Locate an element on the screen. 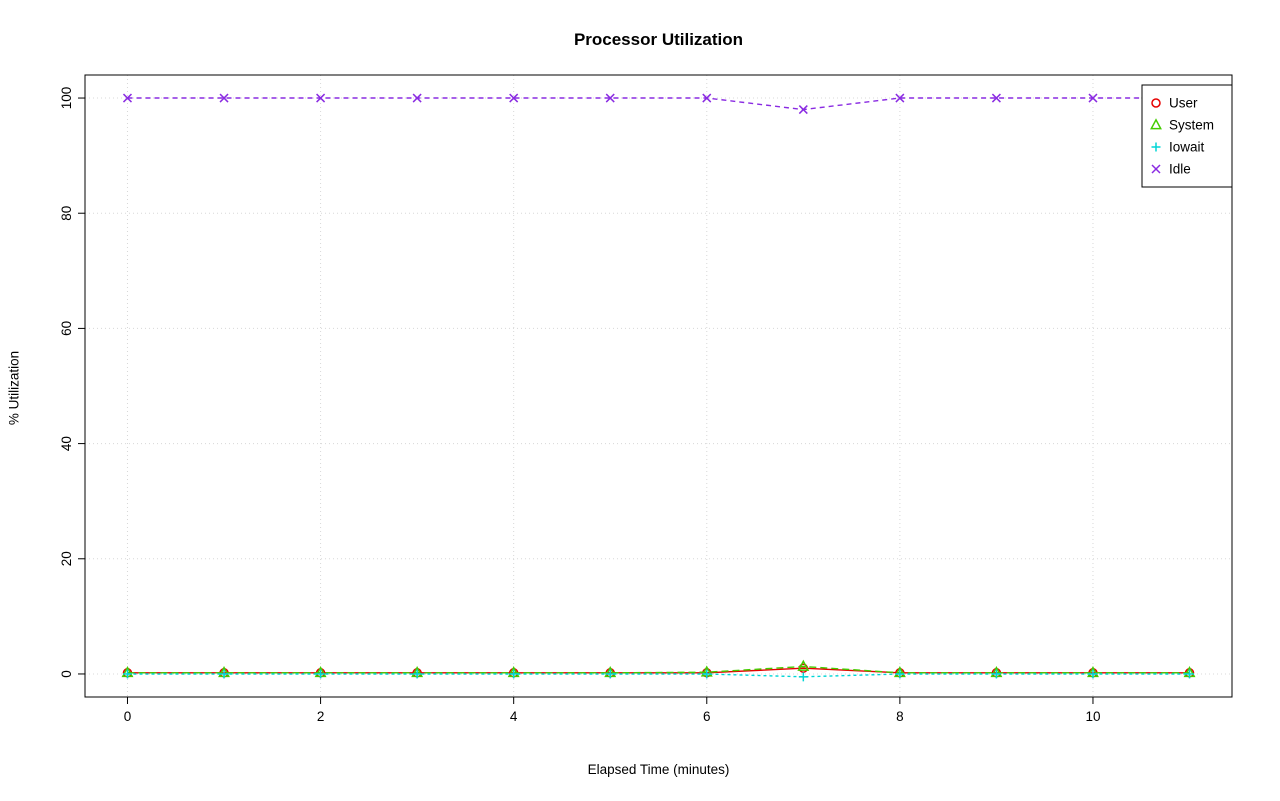 This screenshot has width=1280, height=801. legend-label-iowait: Iowait is located at coordinates (1187, 147).